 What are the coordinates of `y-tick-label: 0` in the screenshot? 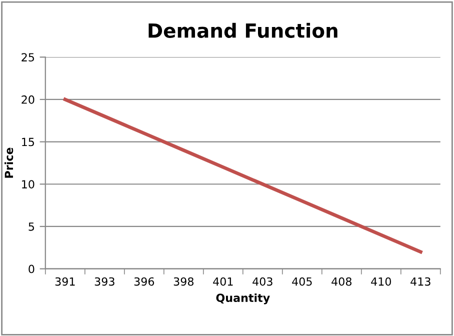 It's located at (31, 269).